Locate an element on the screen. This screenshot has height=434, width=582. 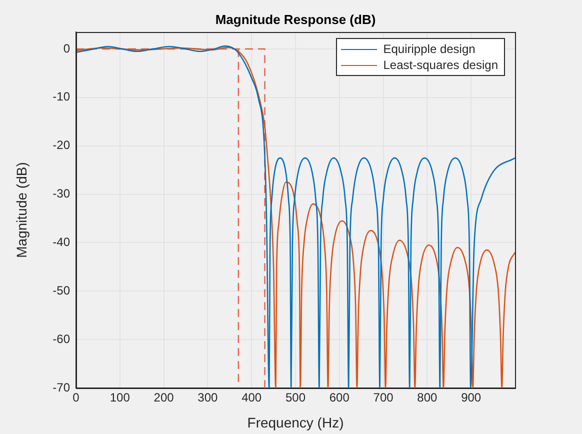
chart-title: Magnitude Response (dB) is located at coordinates (295, 20).